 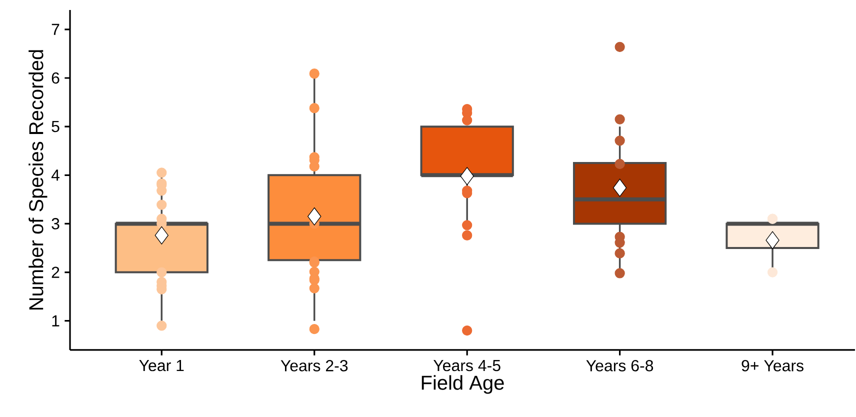 I want to click on y-tick-label: 4, so click(x=55, y=175).